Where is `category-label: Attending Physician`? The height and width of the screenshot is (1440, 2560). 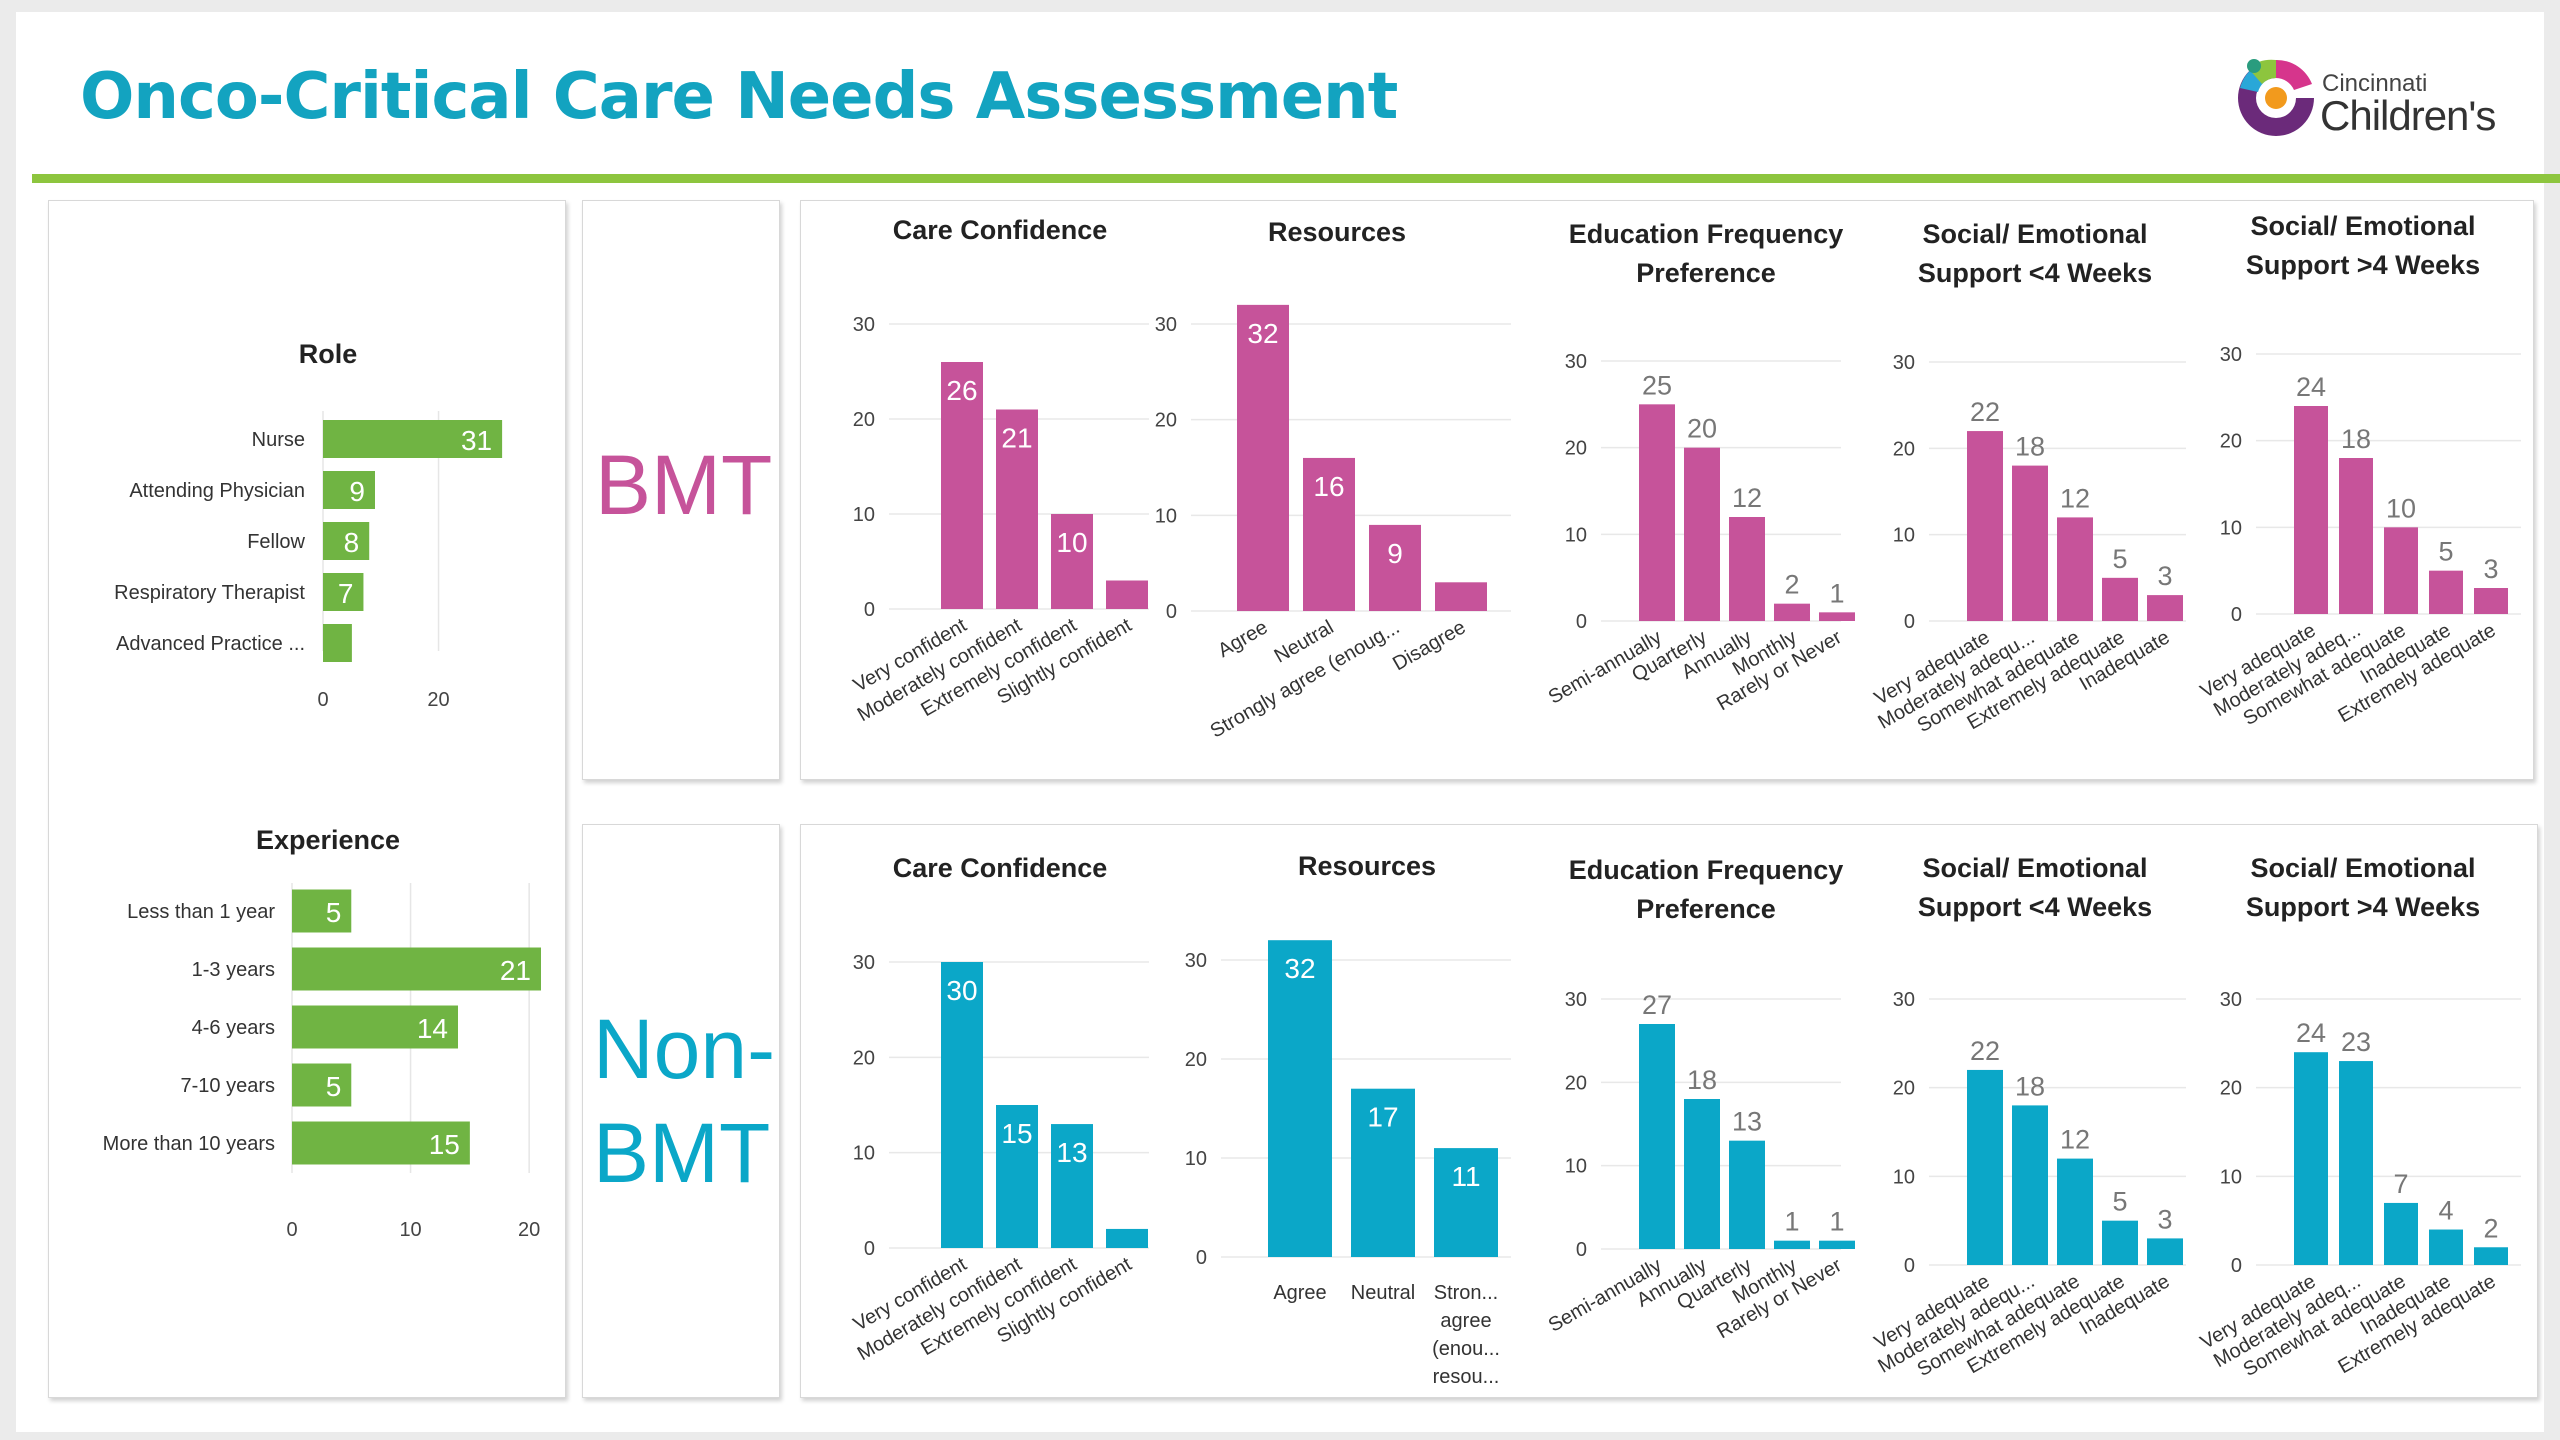
category-label: Attending Physician is located at coordinates (217, 491).